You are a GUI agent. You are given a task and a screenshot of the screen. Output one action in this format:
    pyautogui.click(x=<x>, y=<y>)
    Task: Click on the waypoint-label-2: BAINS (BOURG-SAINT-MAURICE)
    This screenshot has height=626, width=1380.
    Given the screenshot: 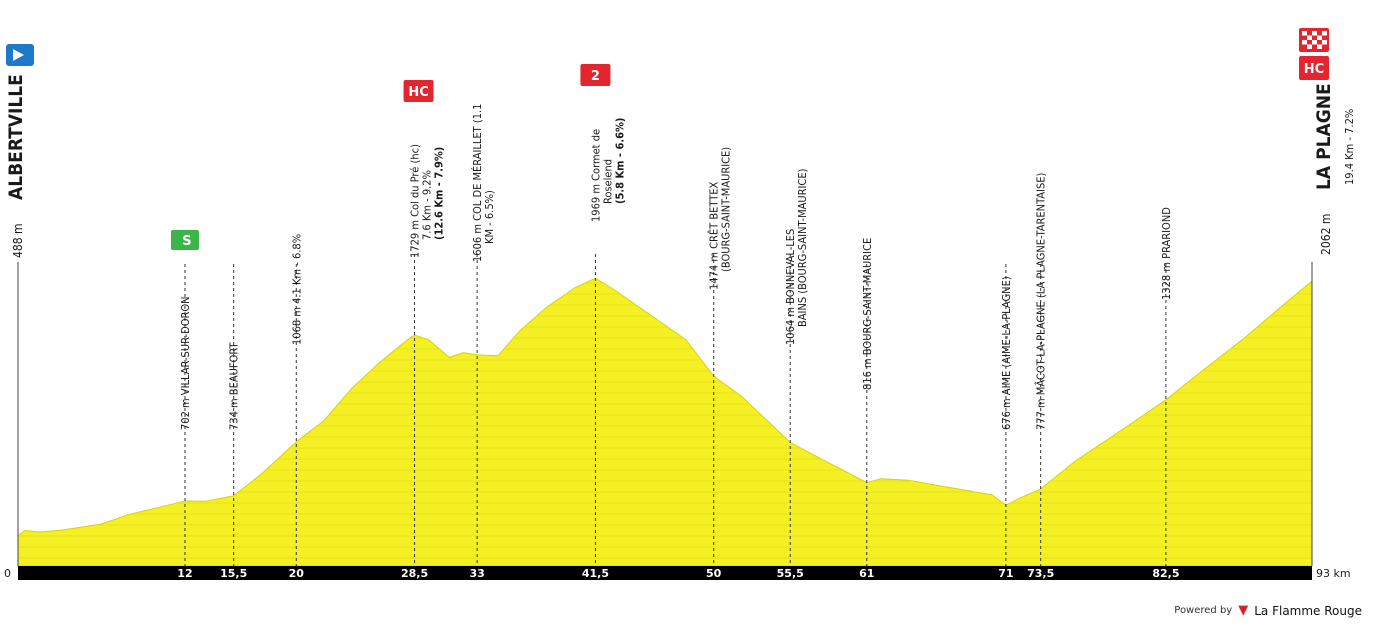 What is the action you would take?
    pyautogui.click(x=802, y=247)
    